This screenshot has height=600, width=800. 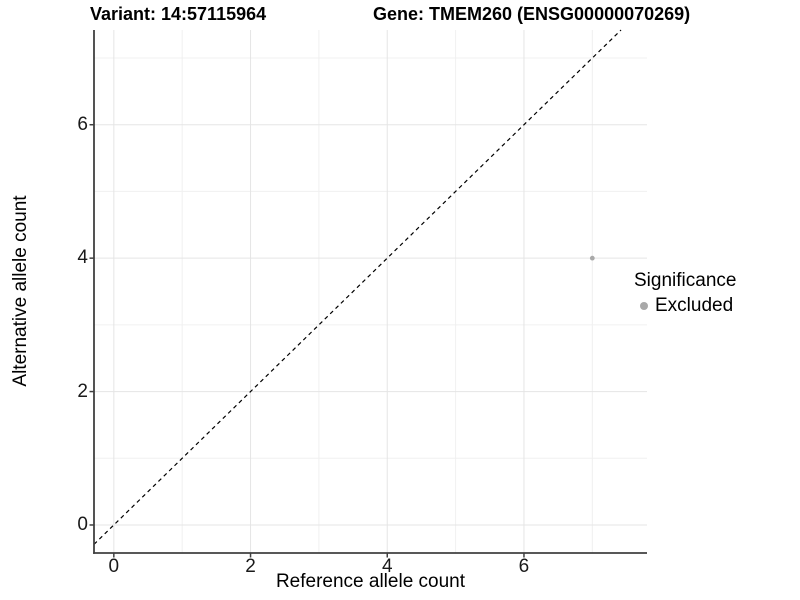 I want to click on legend-entry-excluded: Excluded, so click(x=685, y=306).